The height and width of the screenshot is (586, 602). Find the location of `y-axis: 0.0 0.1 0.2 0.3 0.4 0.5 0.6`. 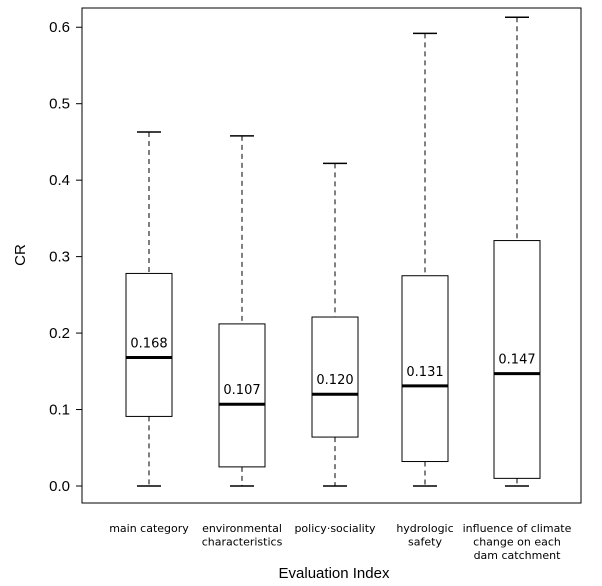

y-axis: 0.0 0.1 0.2 0.3 0.4 0.5 0.6 is located at coordinates (65, 257).